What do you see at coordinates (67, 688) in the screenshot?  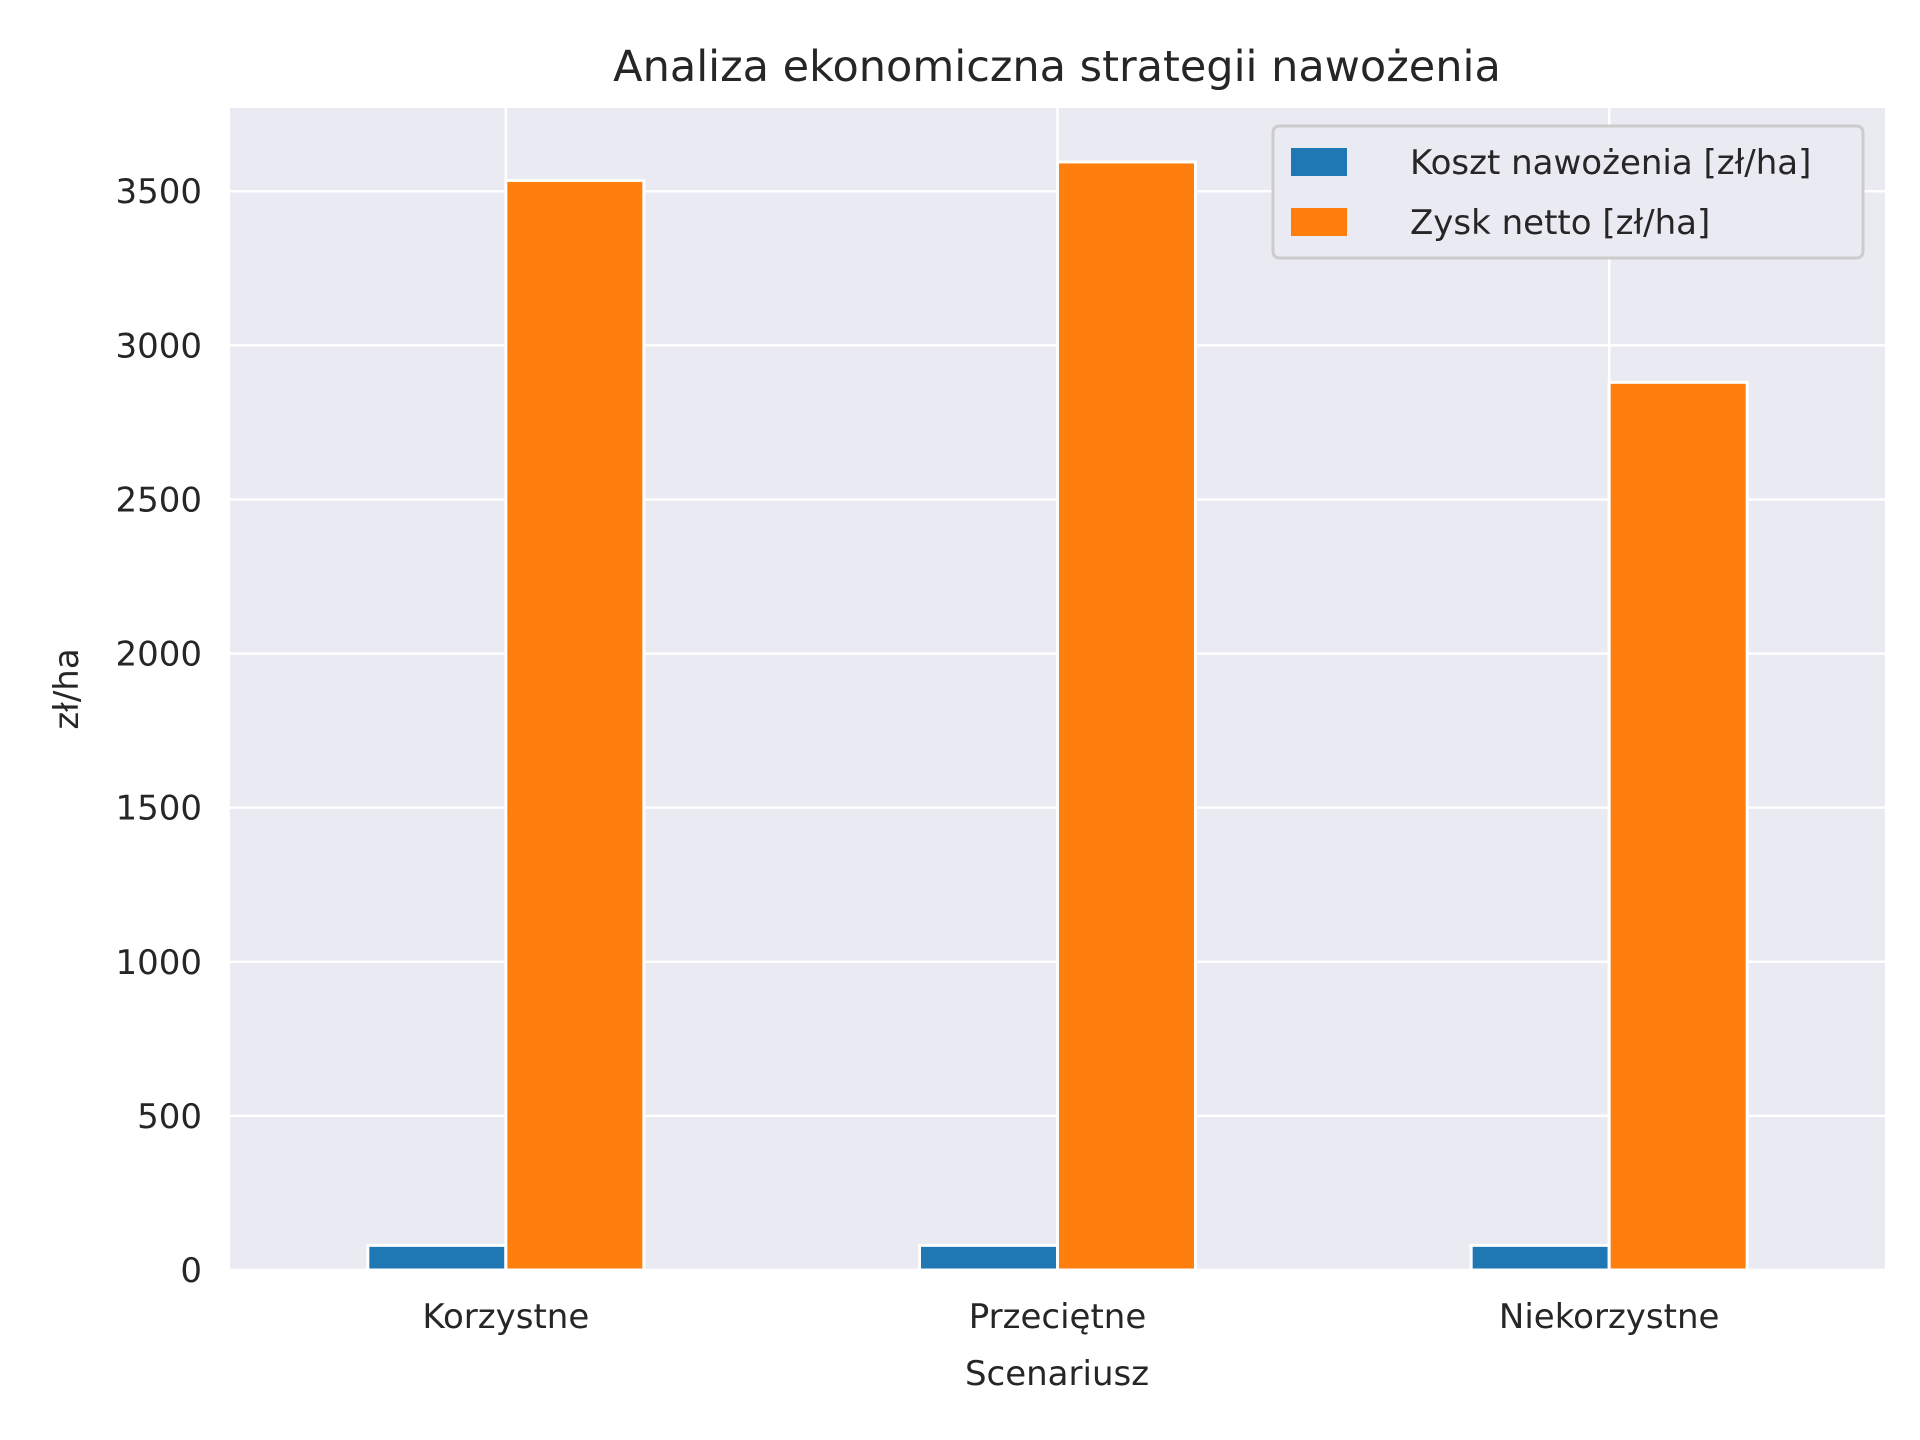 I see `y-axis-label: zł/ha` at bounding box center [67, 688].